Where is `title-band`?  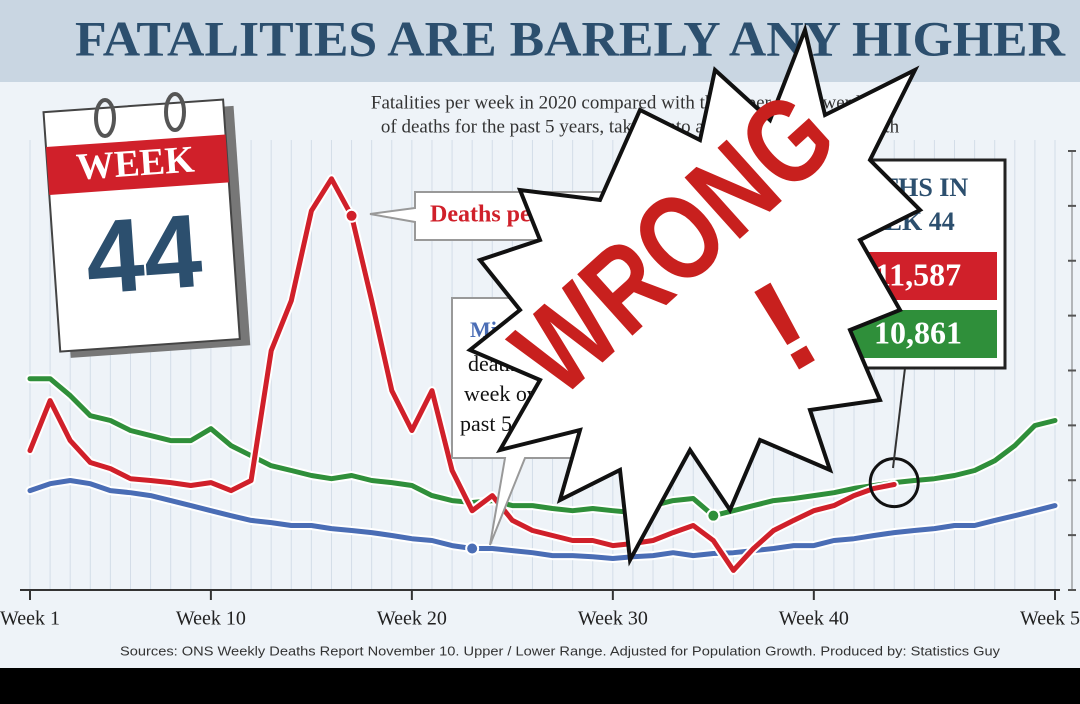
title-band is located at coordinates (540, 41).